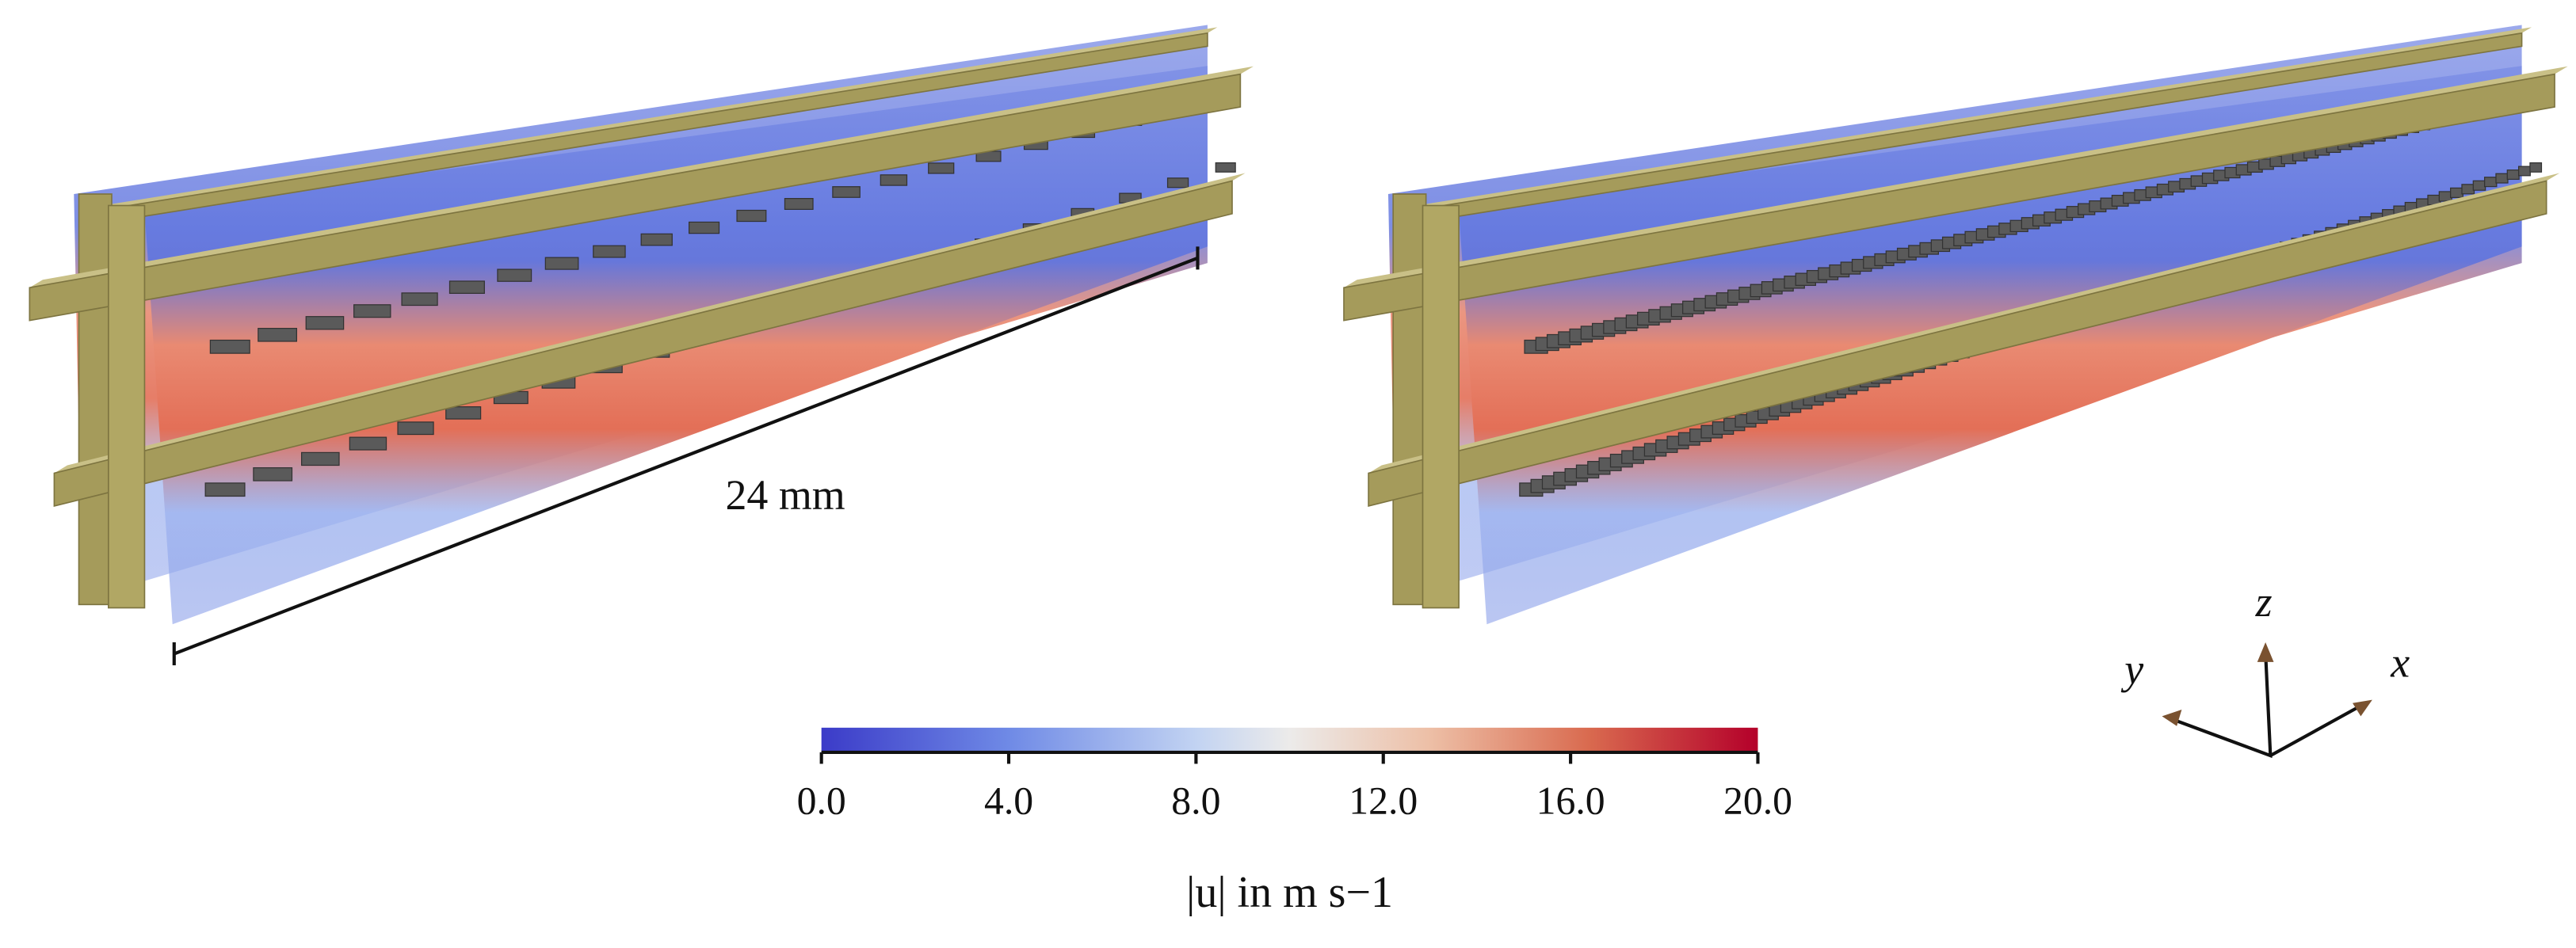 Image resolution: width=2576 pixels, height=948 pixels. What do you see at coordinates (1195, 801) in the screenshot?
I see `colorbar-tick-label: 8.0` at bounding box center [1195, 801].